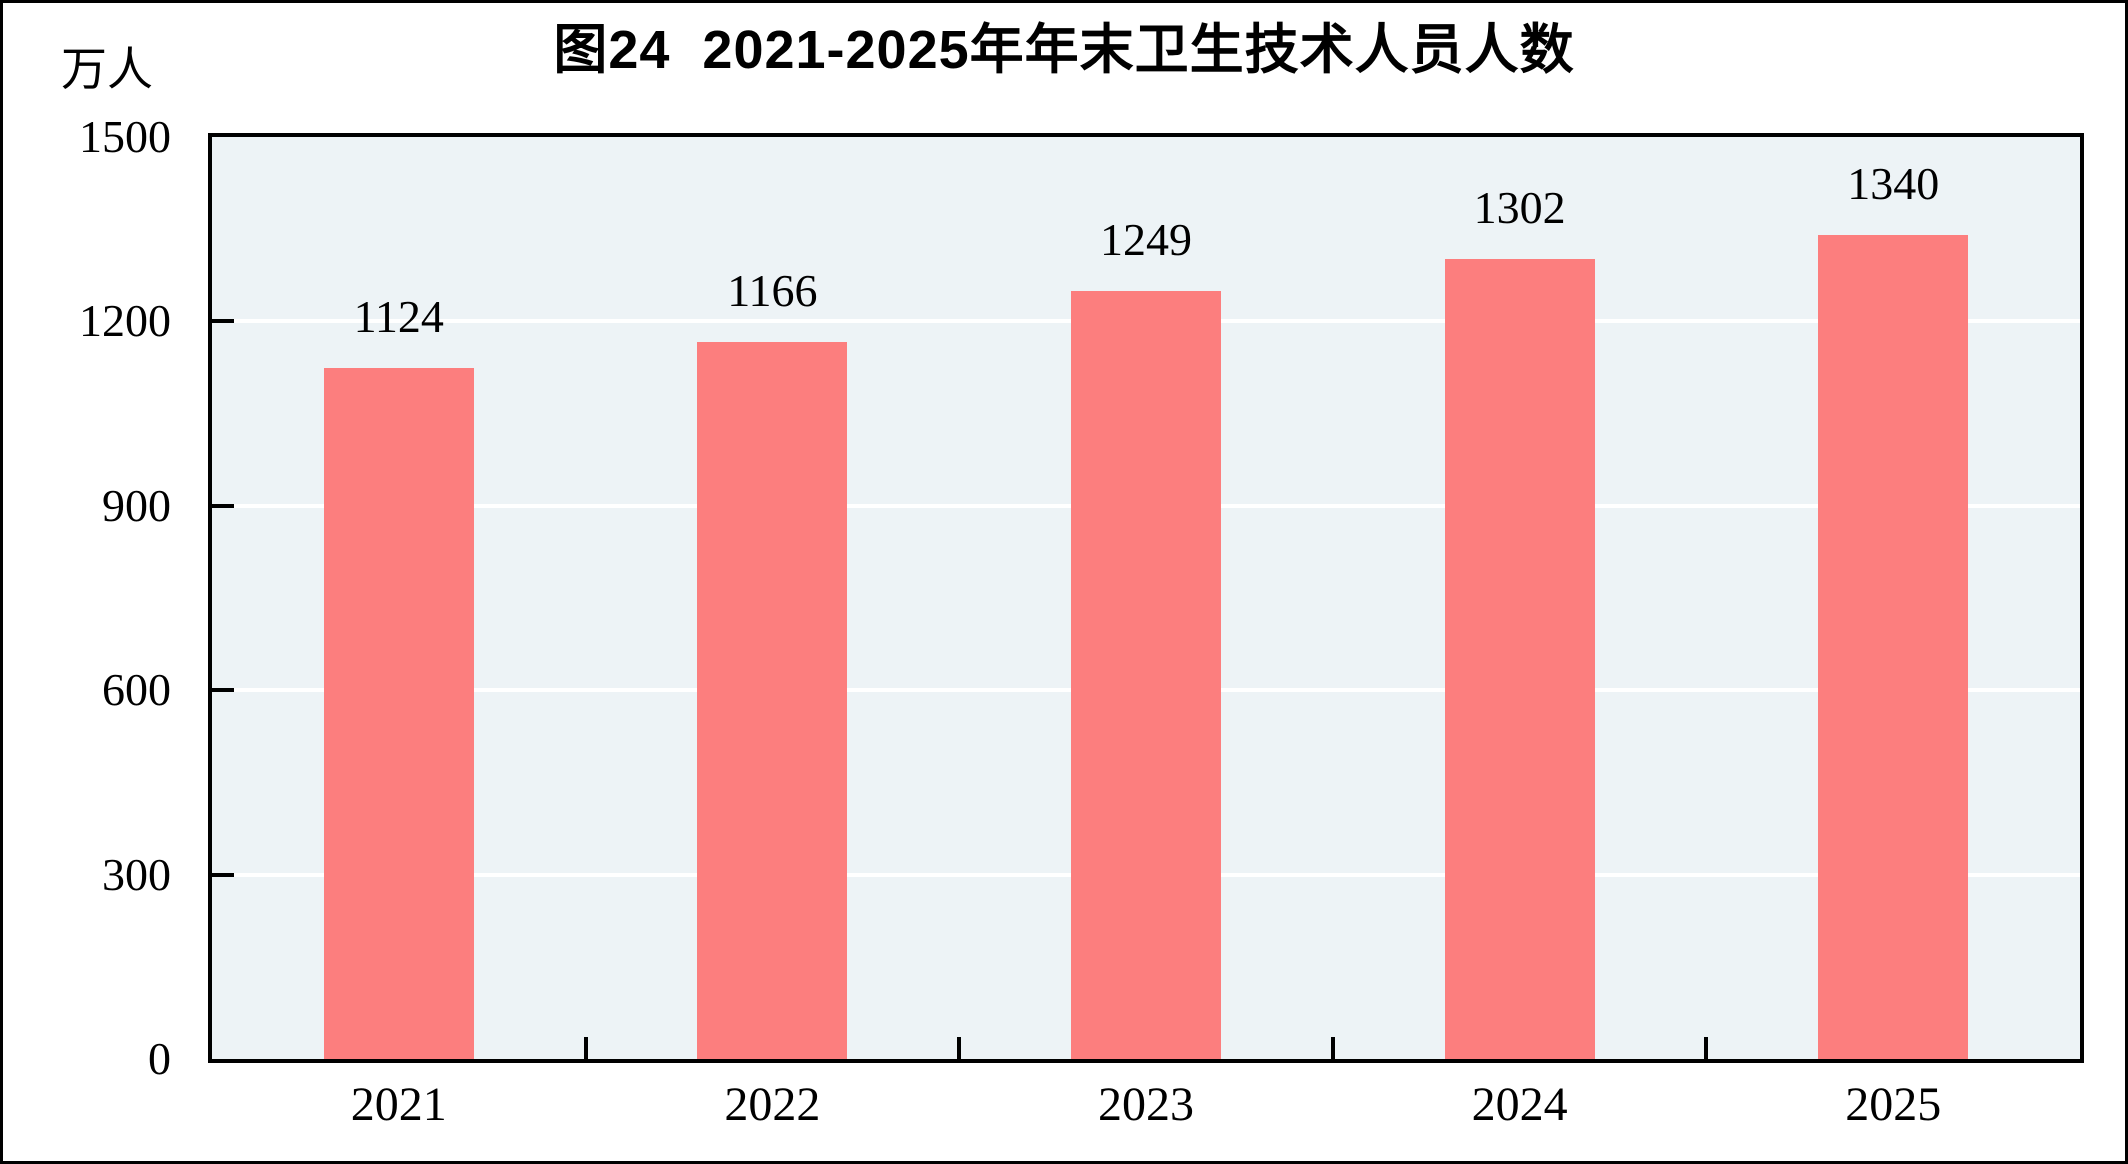 The width and height of the screenshot is (2128, 1164). I want to click on x-tick-label: 2021, so click(398, 1104).